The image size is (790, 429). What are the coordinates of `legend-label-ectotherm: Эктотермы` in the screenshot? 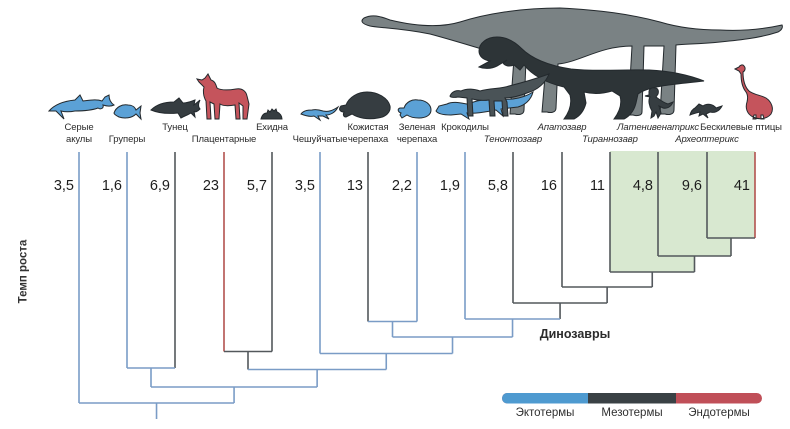 It's located at (545, 413).